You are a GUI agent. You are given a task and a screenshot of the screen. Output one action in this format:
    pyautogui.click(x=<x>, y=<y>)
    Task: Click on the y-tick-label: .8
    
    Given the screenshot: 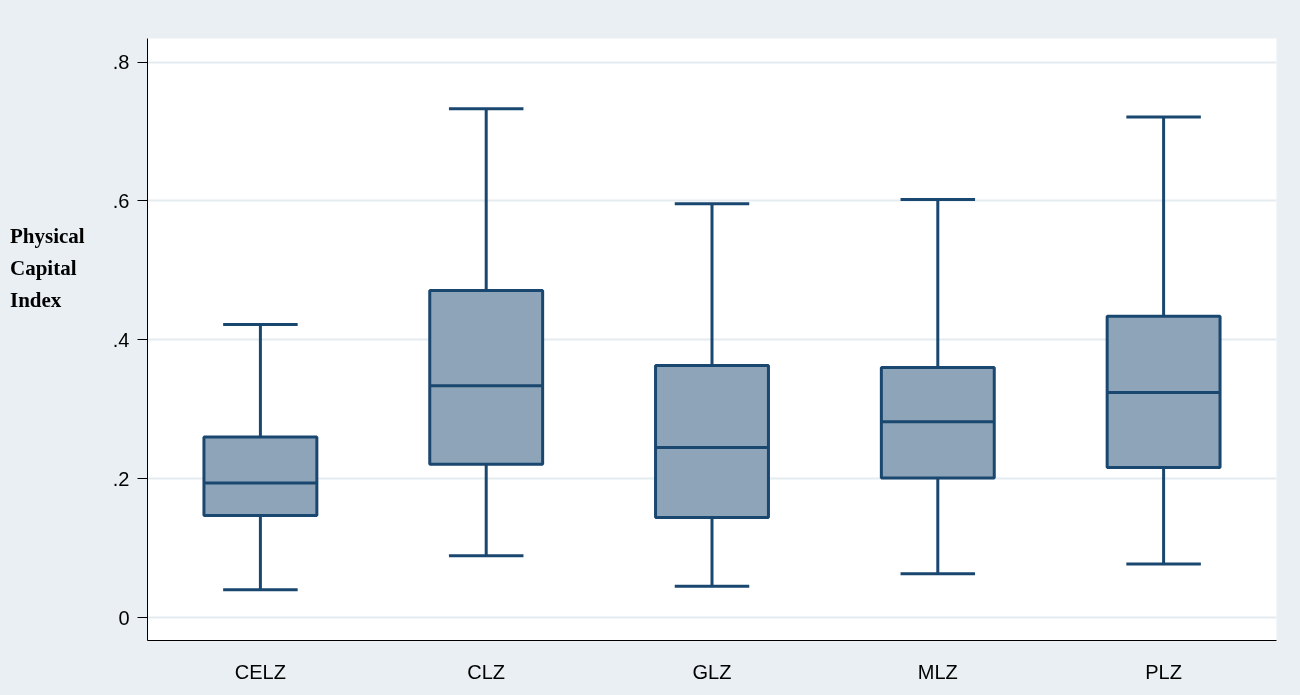 What is the action you would take?
    pyautogui.click(x=121, y=62)
    